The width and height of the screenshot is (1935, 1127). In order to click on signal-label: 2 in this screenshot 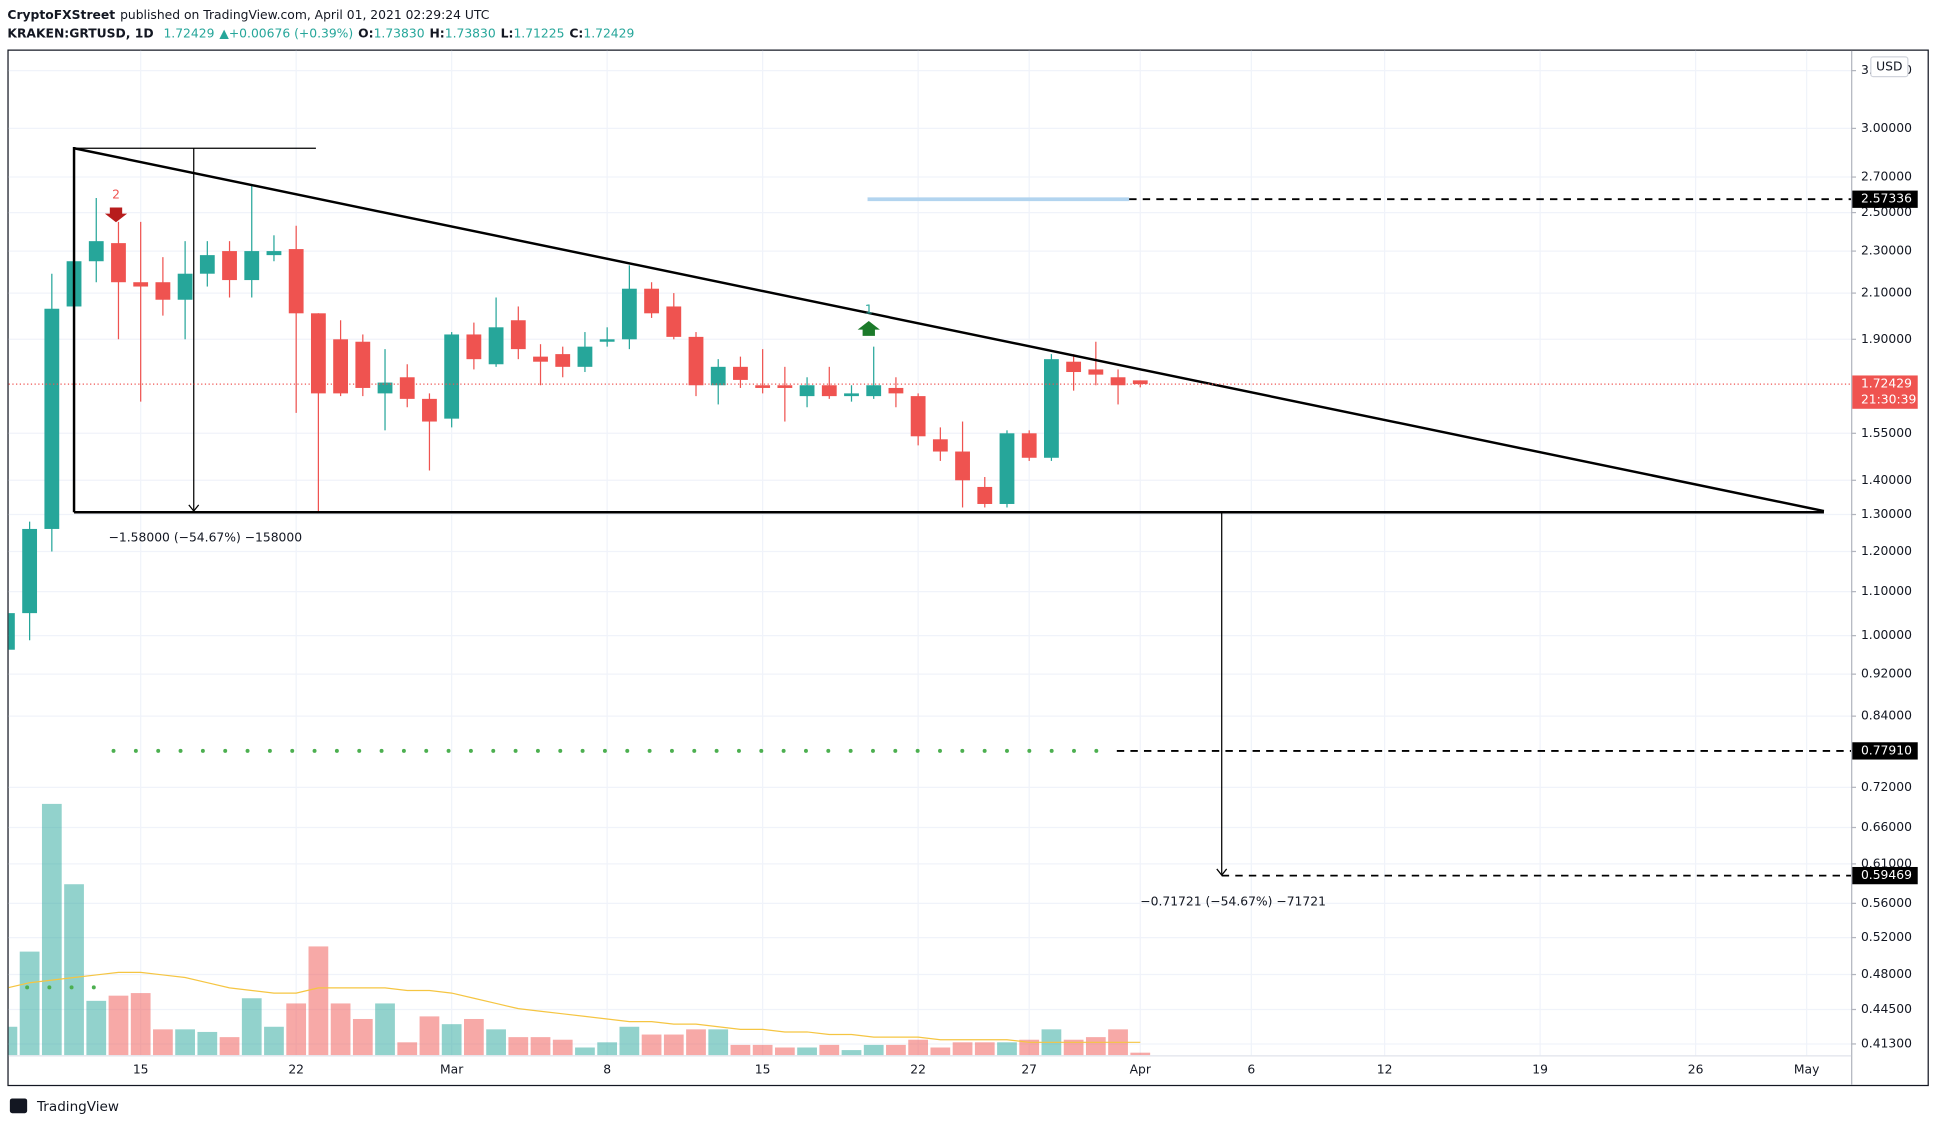, I will do `click(116, 195)`.